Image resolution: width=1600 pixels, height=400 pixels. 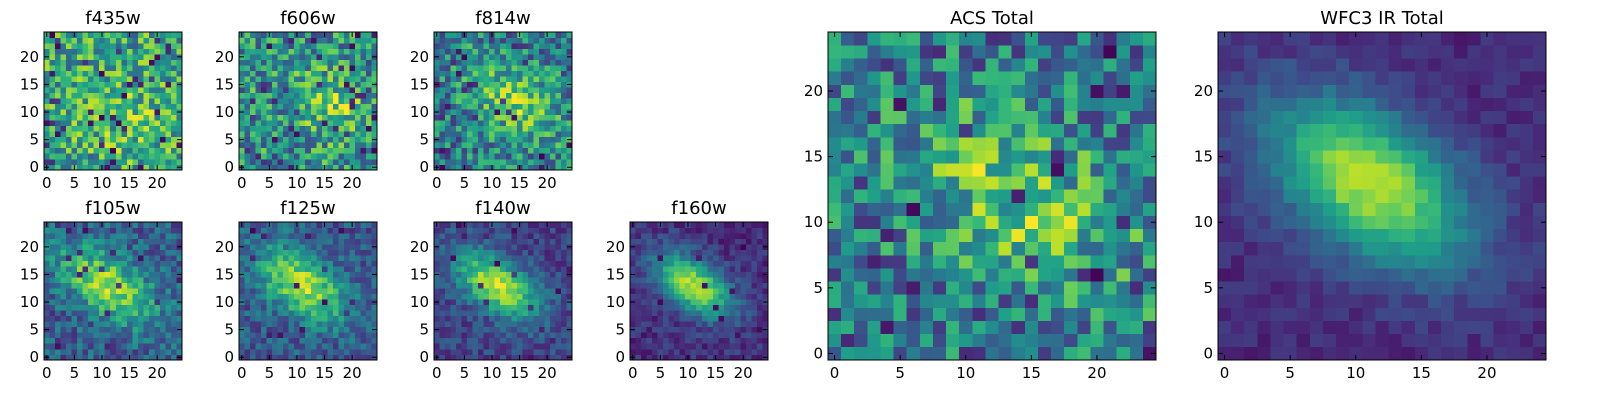 What do you see at coordinates (424, 357) in the screenshot?
I see `y-tick-label: 0` at bounding box center [424, 357].